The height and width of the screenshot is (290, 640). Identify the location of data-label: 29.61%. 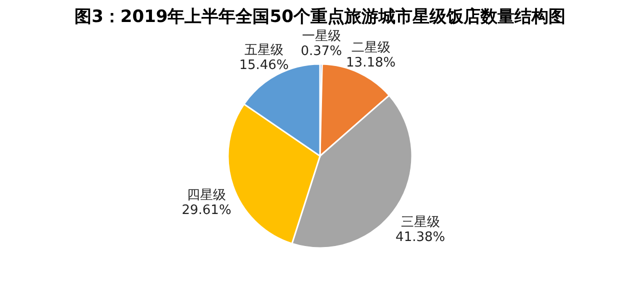
(207, 210).